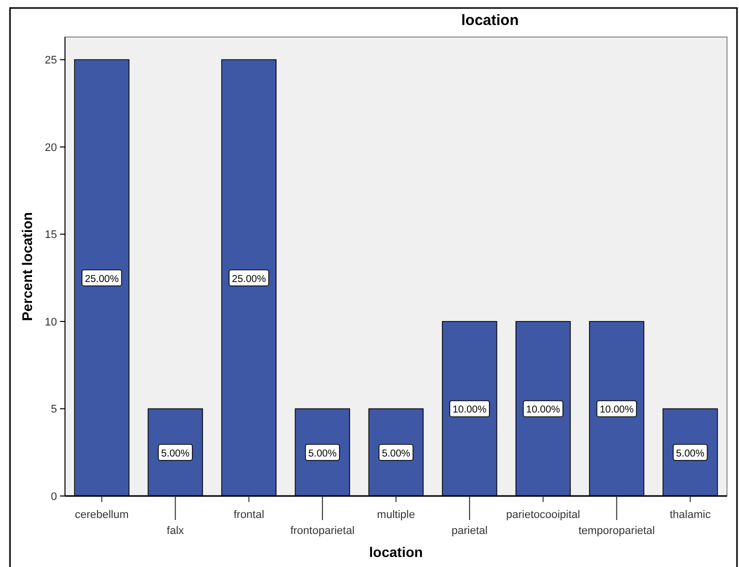  What do you see at coordinates (249, 515) in the screenshot?
I see `x-tick-label: frontal` at bounding box center [249, 515].